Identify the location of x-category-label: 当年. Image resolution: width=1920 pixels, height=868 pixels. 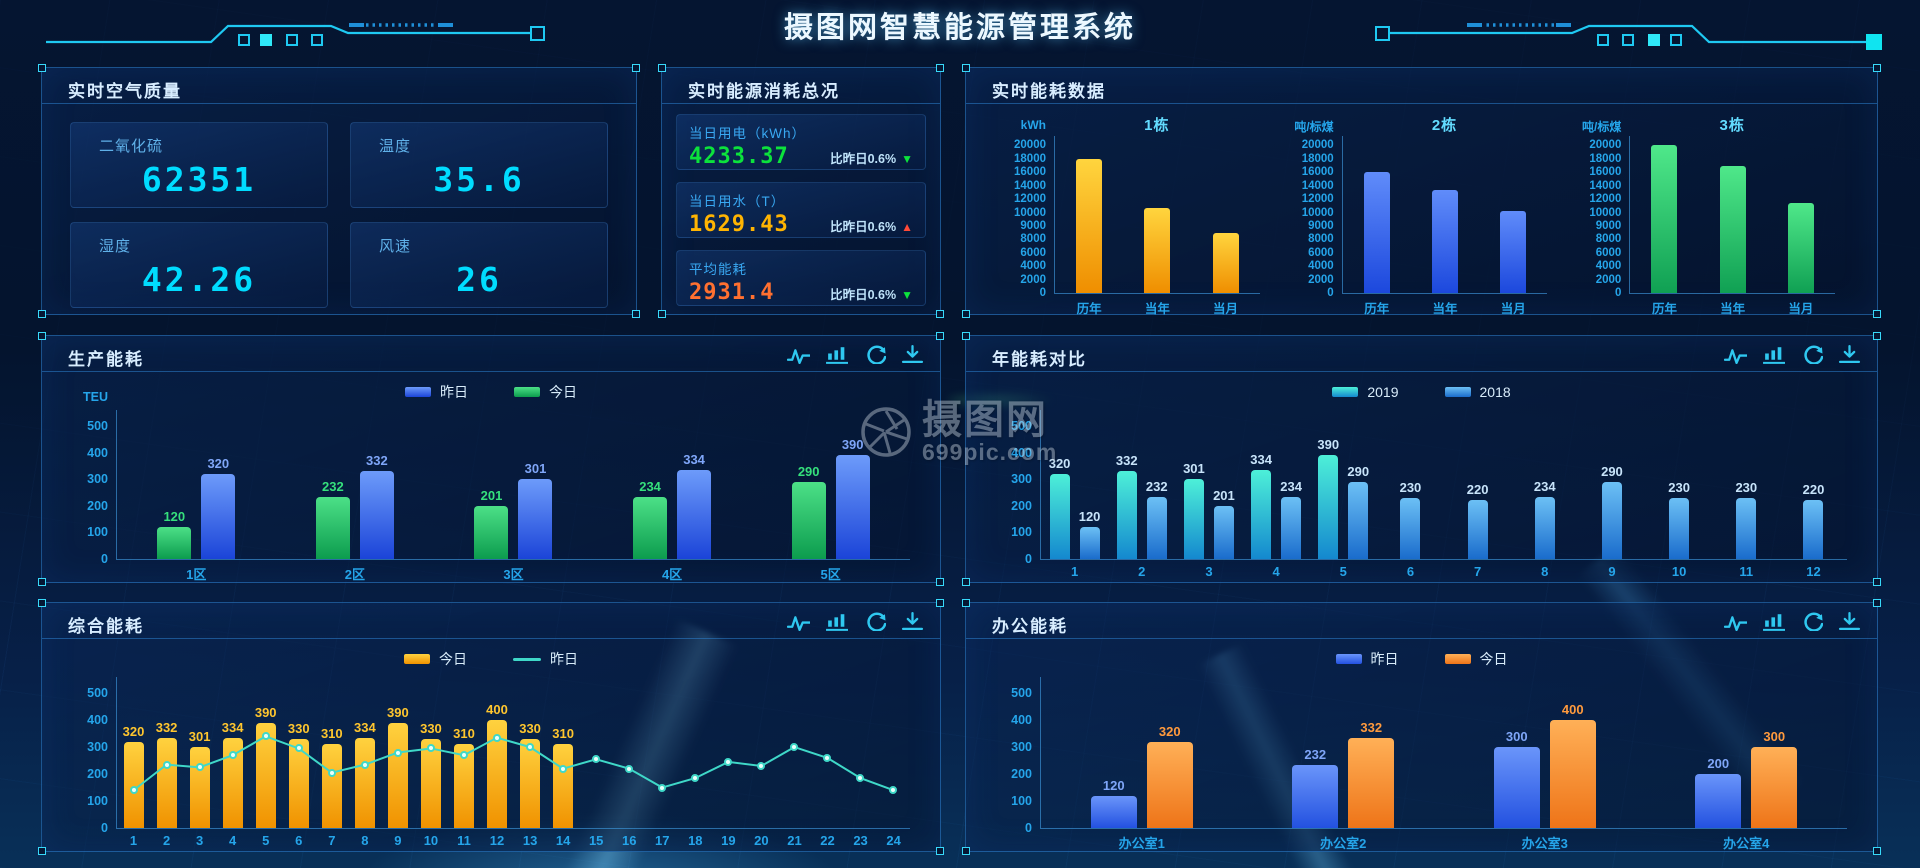
(1733, 309).